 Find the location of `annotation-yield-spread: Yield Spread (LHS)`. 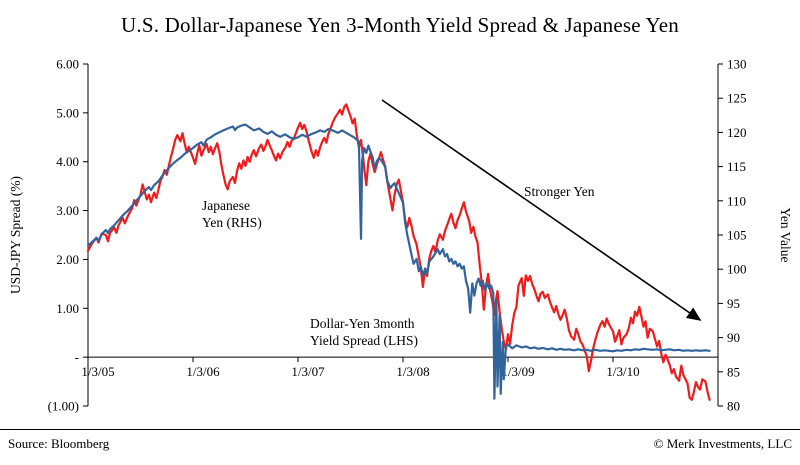

annotation-yield-spread: Yield Spread (LHS) is located at coordinates (364, 340).